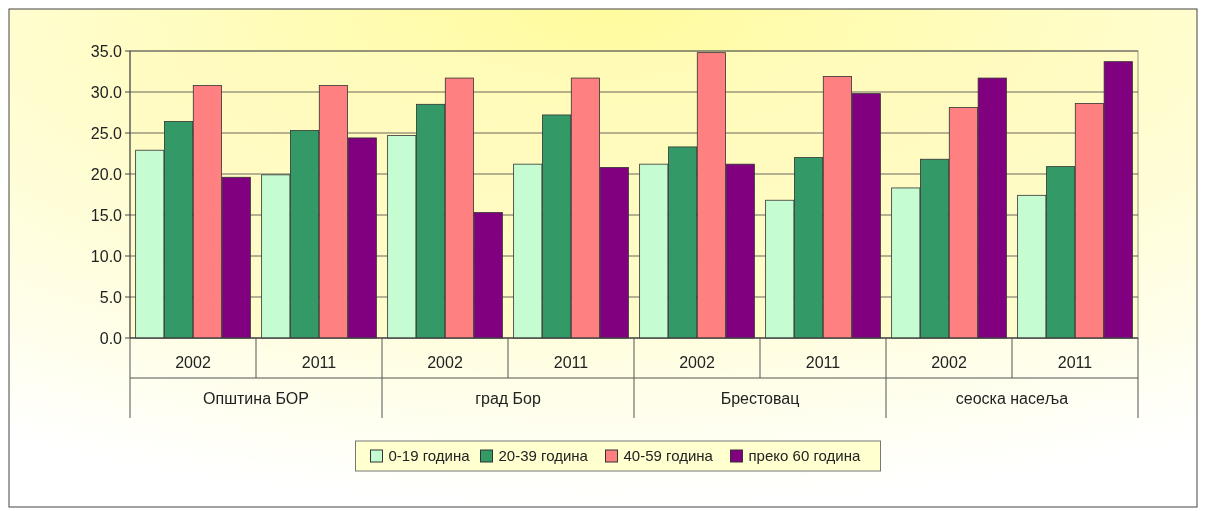 Image resolution: width=1207 pixels, height=511 pixels. Describe the element at coordinates (106, 92) in the screenshot. I see `y-tick-label: 30.0` at that location.